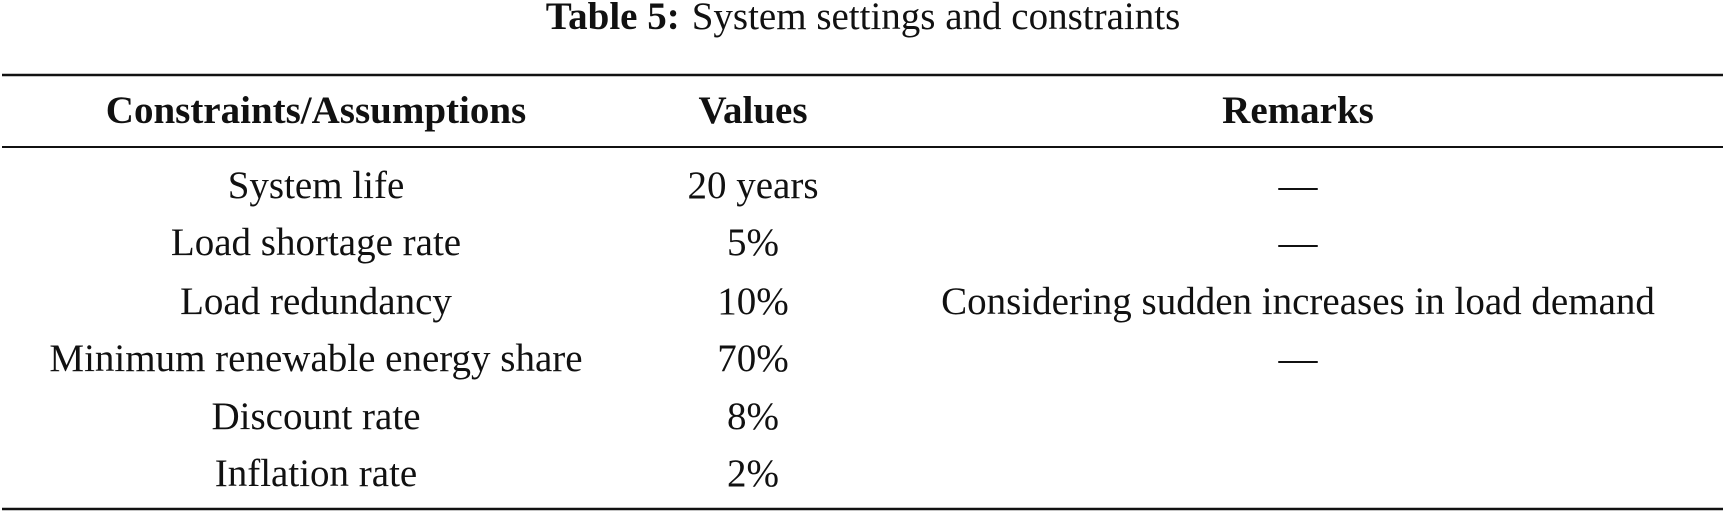  Describe the element at coordinates (752, 185) in the screenshot. I see `table-cell: 20 years` at that location.